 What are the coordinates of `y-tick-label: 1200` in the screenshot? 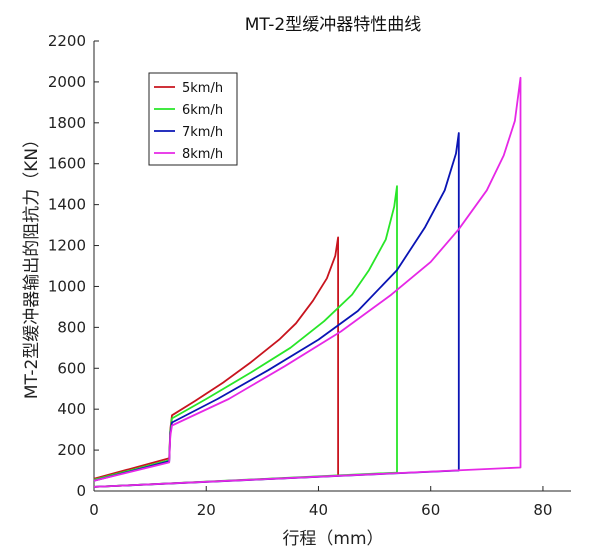 It's located at (67, 246).